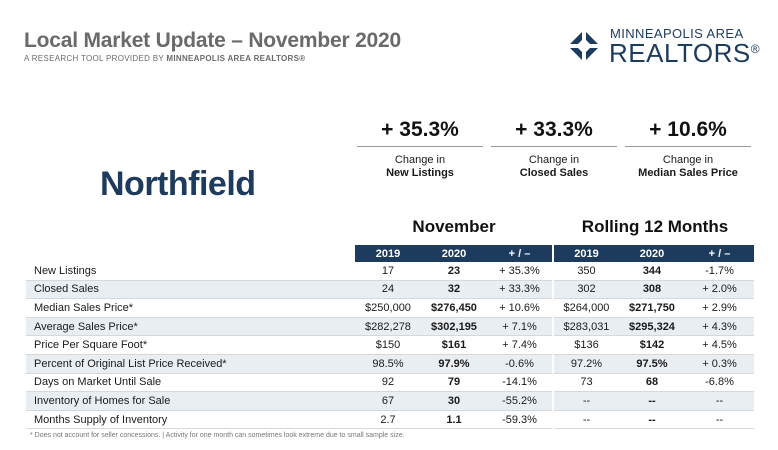 Image resolution: width=778 pixels, height=450 pixels. Describe the element at coordinates (688, 173) in the screenshot. I see `highlight-metric: Median Sales Price` at that location.